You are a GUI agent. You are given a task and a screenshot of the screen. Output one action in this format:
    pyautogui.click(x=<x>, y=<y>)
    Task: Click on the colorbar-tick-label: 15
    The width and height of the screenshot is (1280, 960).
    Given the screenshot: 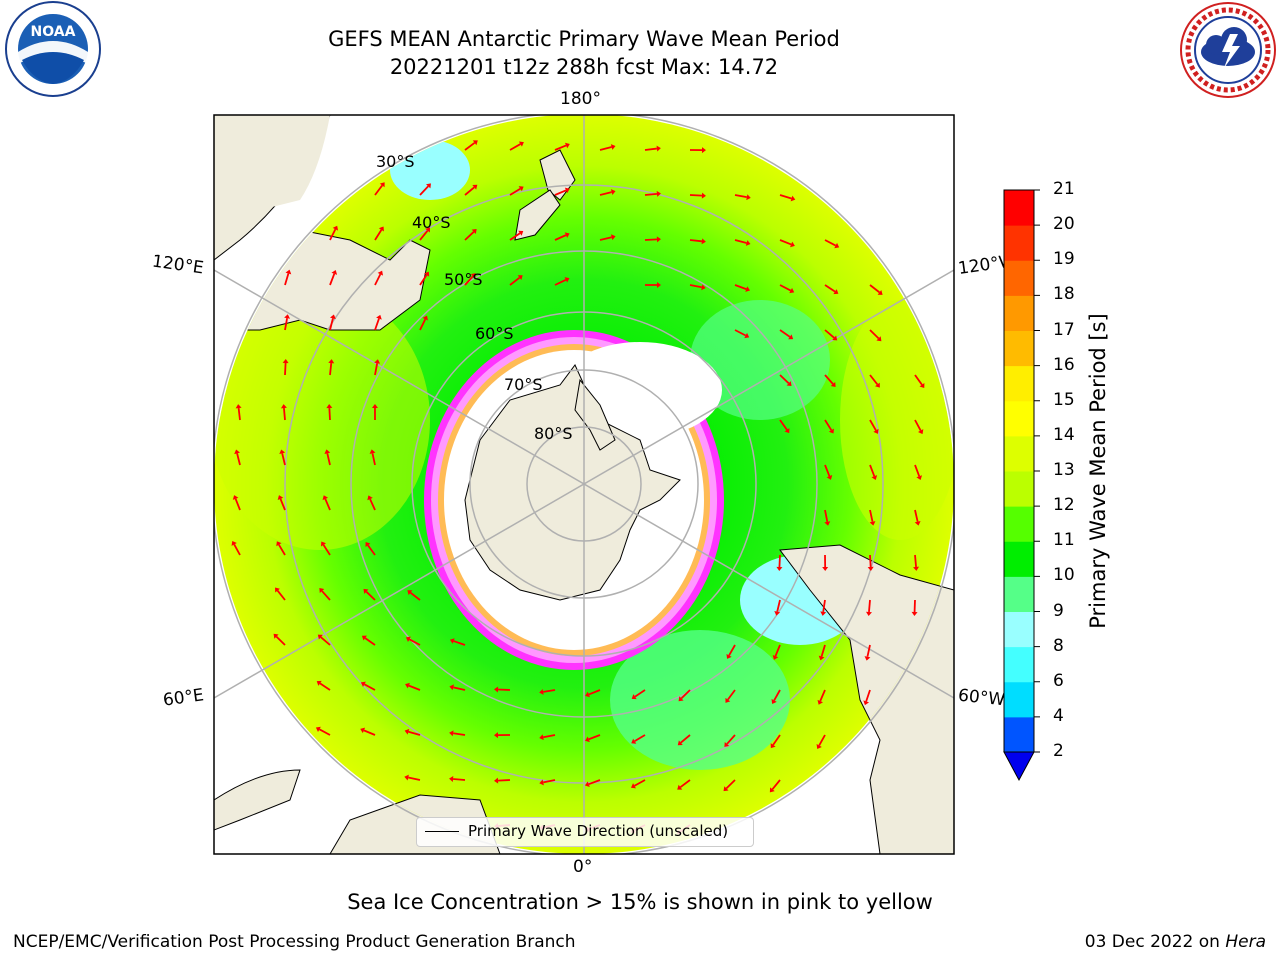 What is the action you would take?
    pyautogui.click(x=1064, y=399)
    